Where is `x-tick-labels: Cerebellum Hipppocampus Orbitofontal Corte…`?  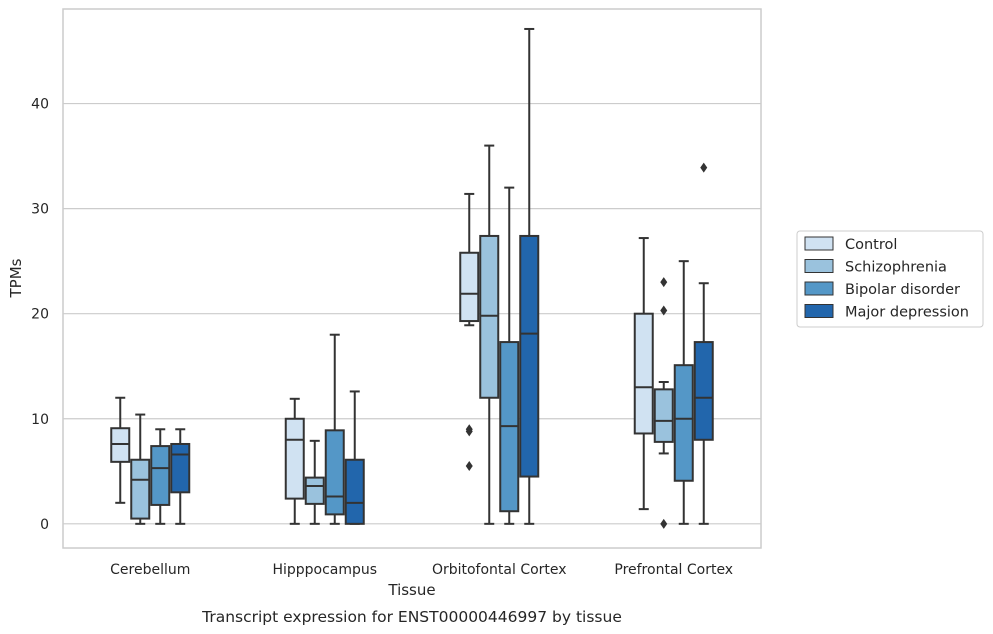
x-tick-labels: Cerebellum Hipppocampus Orbitofontal Corte… is located at coordinates (421, 570).